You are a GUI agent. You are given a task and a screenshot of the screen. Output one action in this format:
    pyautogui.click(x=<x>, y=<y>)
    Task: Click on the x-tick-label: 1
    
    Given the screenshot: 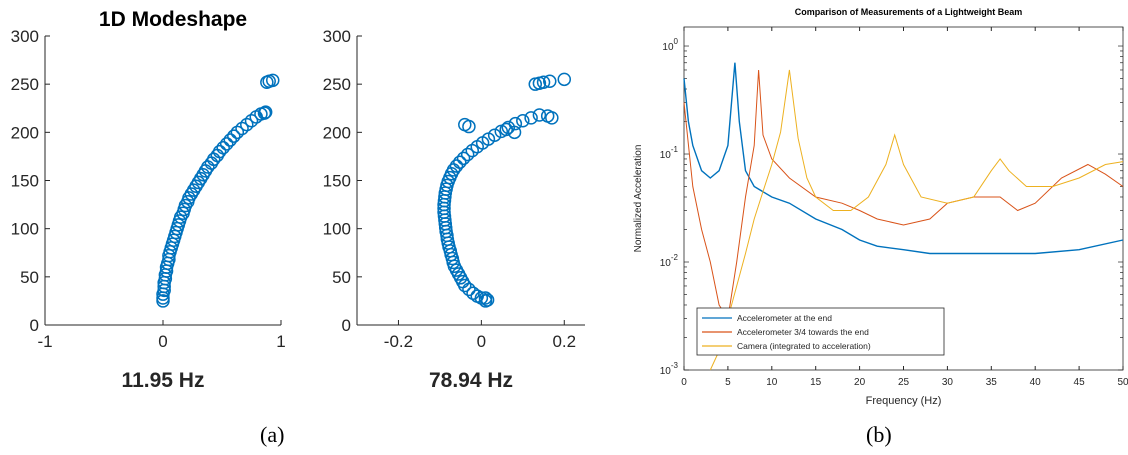 What is the action you would take?
    pyautogui.click(x=280, y=341)
    